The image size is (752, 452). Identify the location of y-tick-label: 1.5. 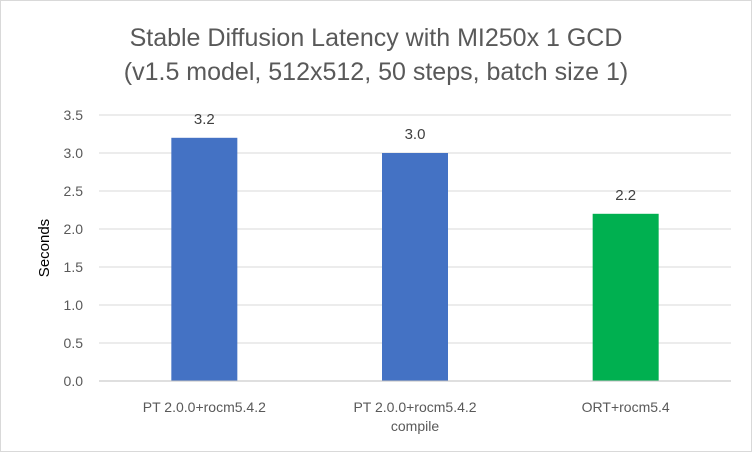
(74, 267).